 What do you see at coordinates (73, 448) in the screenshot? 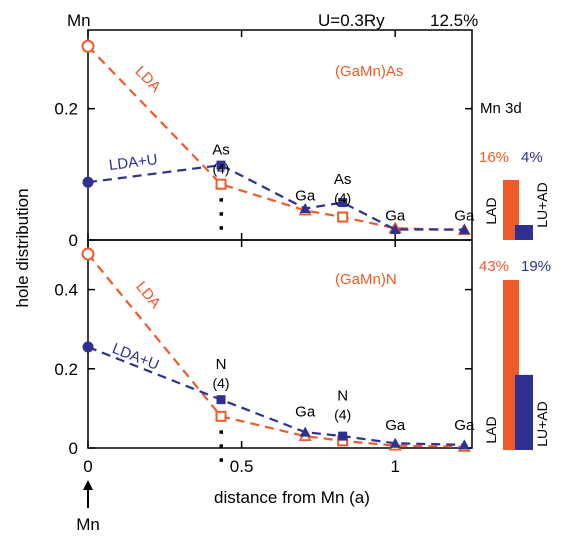
I see `bottom-y-tick-label: 0` at bounding box center [73, 448].